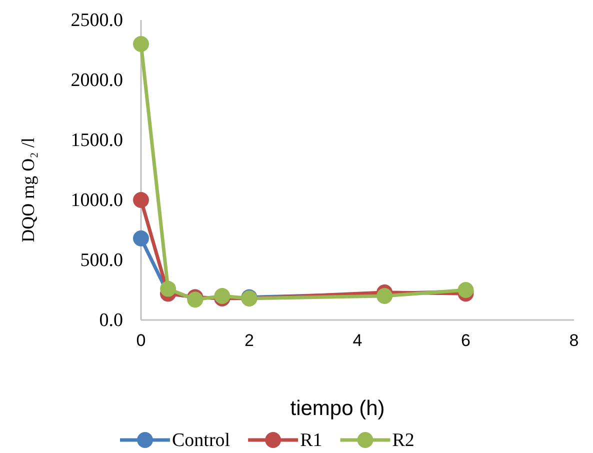 The width and height of the screenshot is (593, 453). What do you see at coordinates (357, 340) in the screenshot?
I see `x-tick-label: 4` at bounding box center [357, 340].